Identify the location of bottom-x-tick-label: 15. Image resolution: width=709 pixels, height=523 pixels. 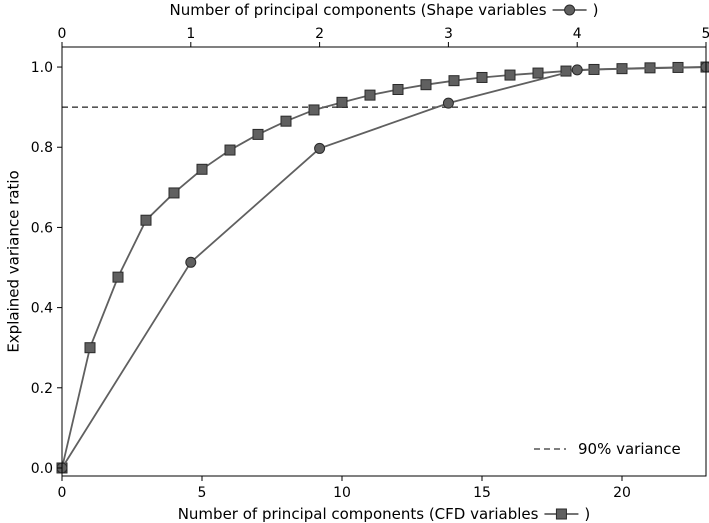
(482, 493).